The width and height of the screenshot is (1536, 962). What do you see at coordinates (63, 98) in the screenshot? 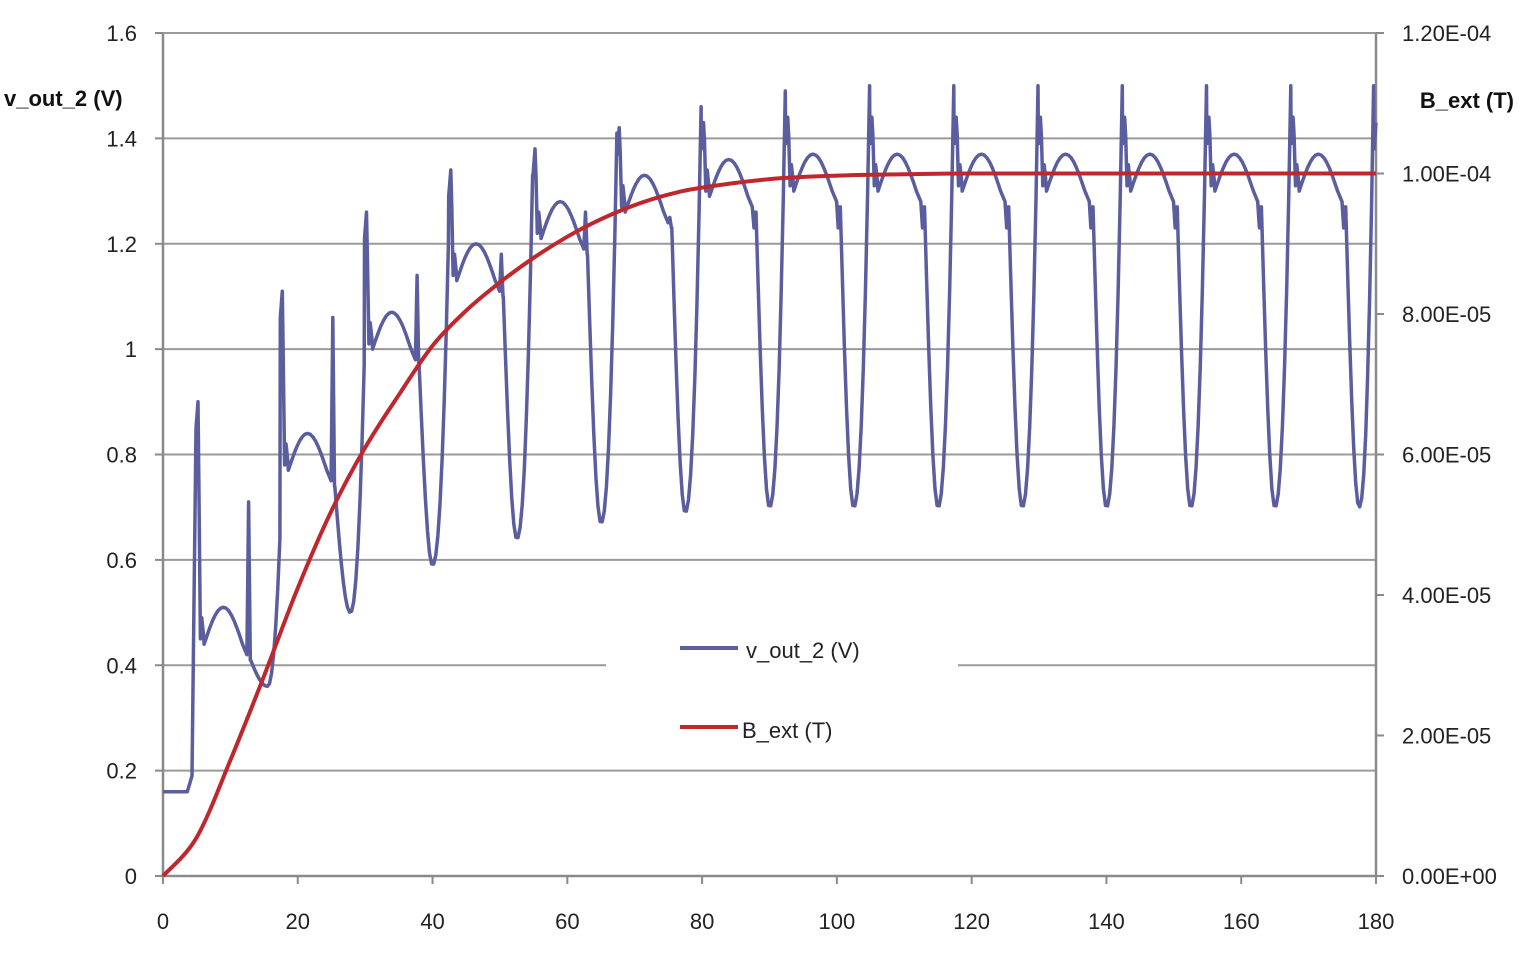
I see `y-axis-title: v_out_2 (V)` at bounding box center [63, 98].